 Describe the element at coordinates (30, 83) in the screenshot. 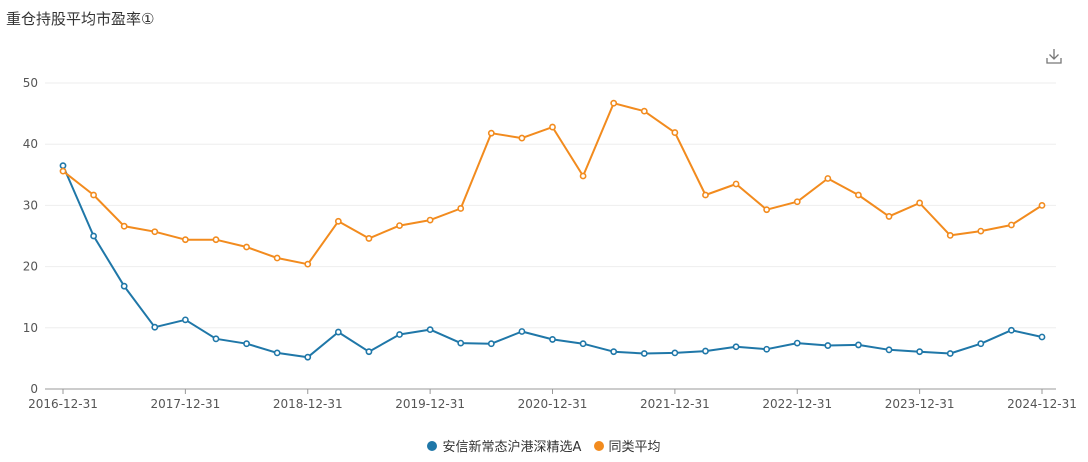

I see `y-tick-label: 50` at that location.